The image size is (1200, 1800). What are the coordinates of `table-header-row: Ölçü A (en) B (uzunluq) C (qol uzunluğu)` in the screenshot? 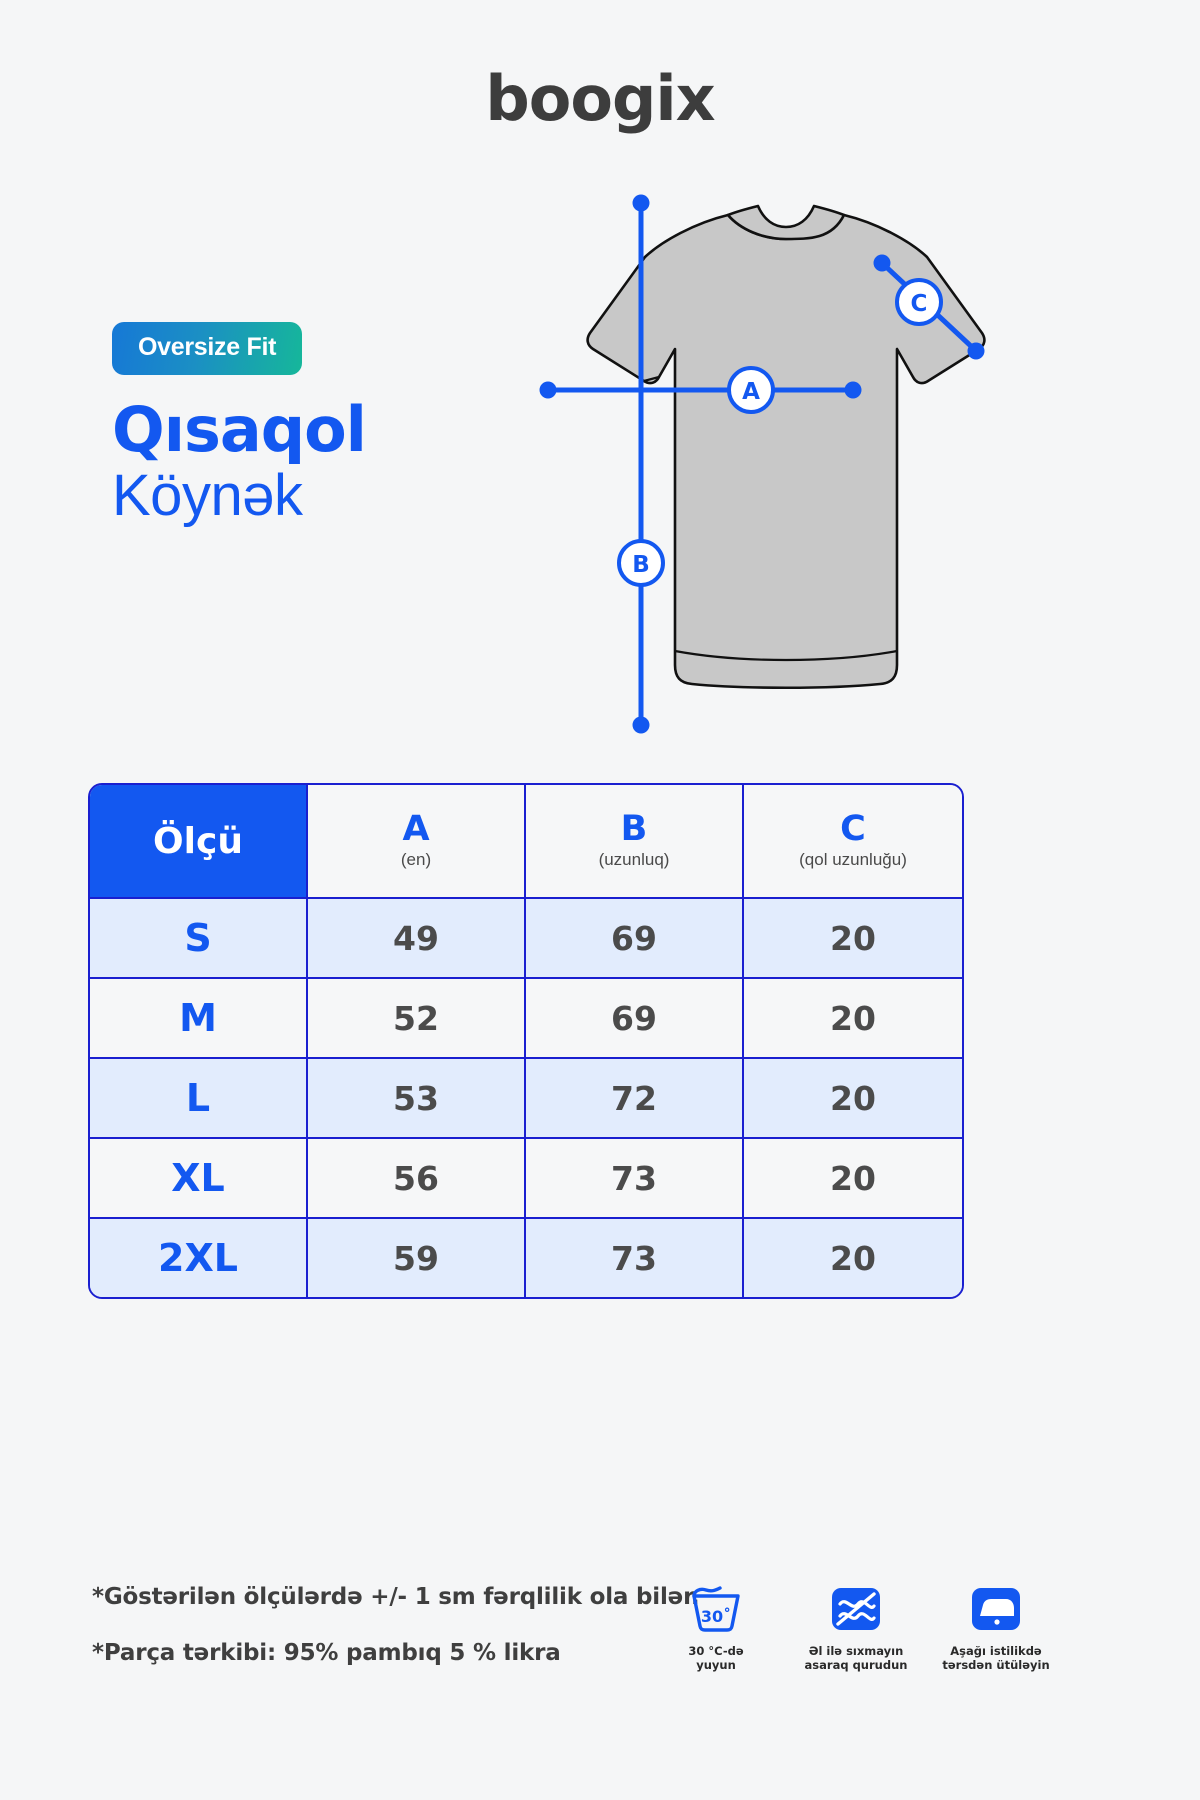 It's located at (526, 842).